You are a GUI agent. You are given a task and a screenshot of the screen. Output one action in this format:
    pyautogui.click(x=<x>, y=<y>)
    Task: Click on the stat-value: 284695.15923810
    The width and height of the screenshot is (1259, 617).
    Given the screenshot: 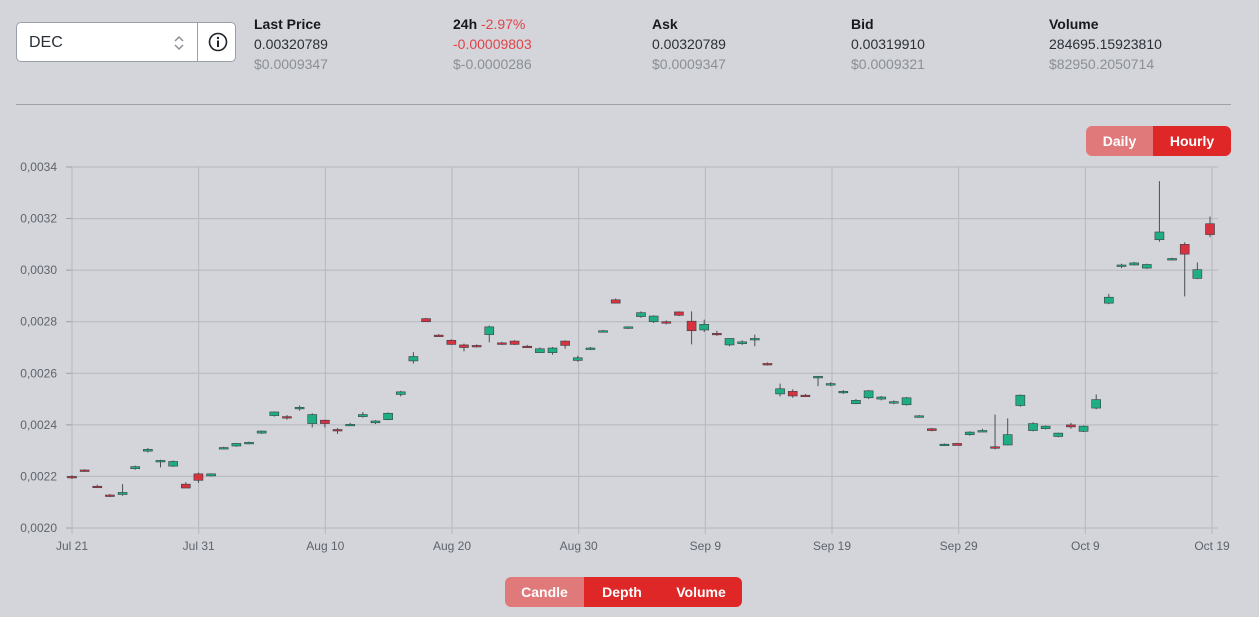 What is the action you would take?
    pyautogui.click(x=1105, y=44)
    